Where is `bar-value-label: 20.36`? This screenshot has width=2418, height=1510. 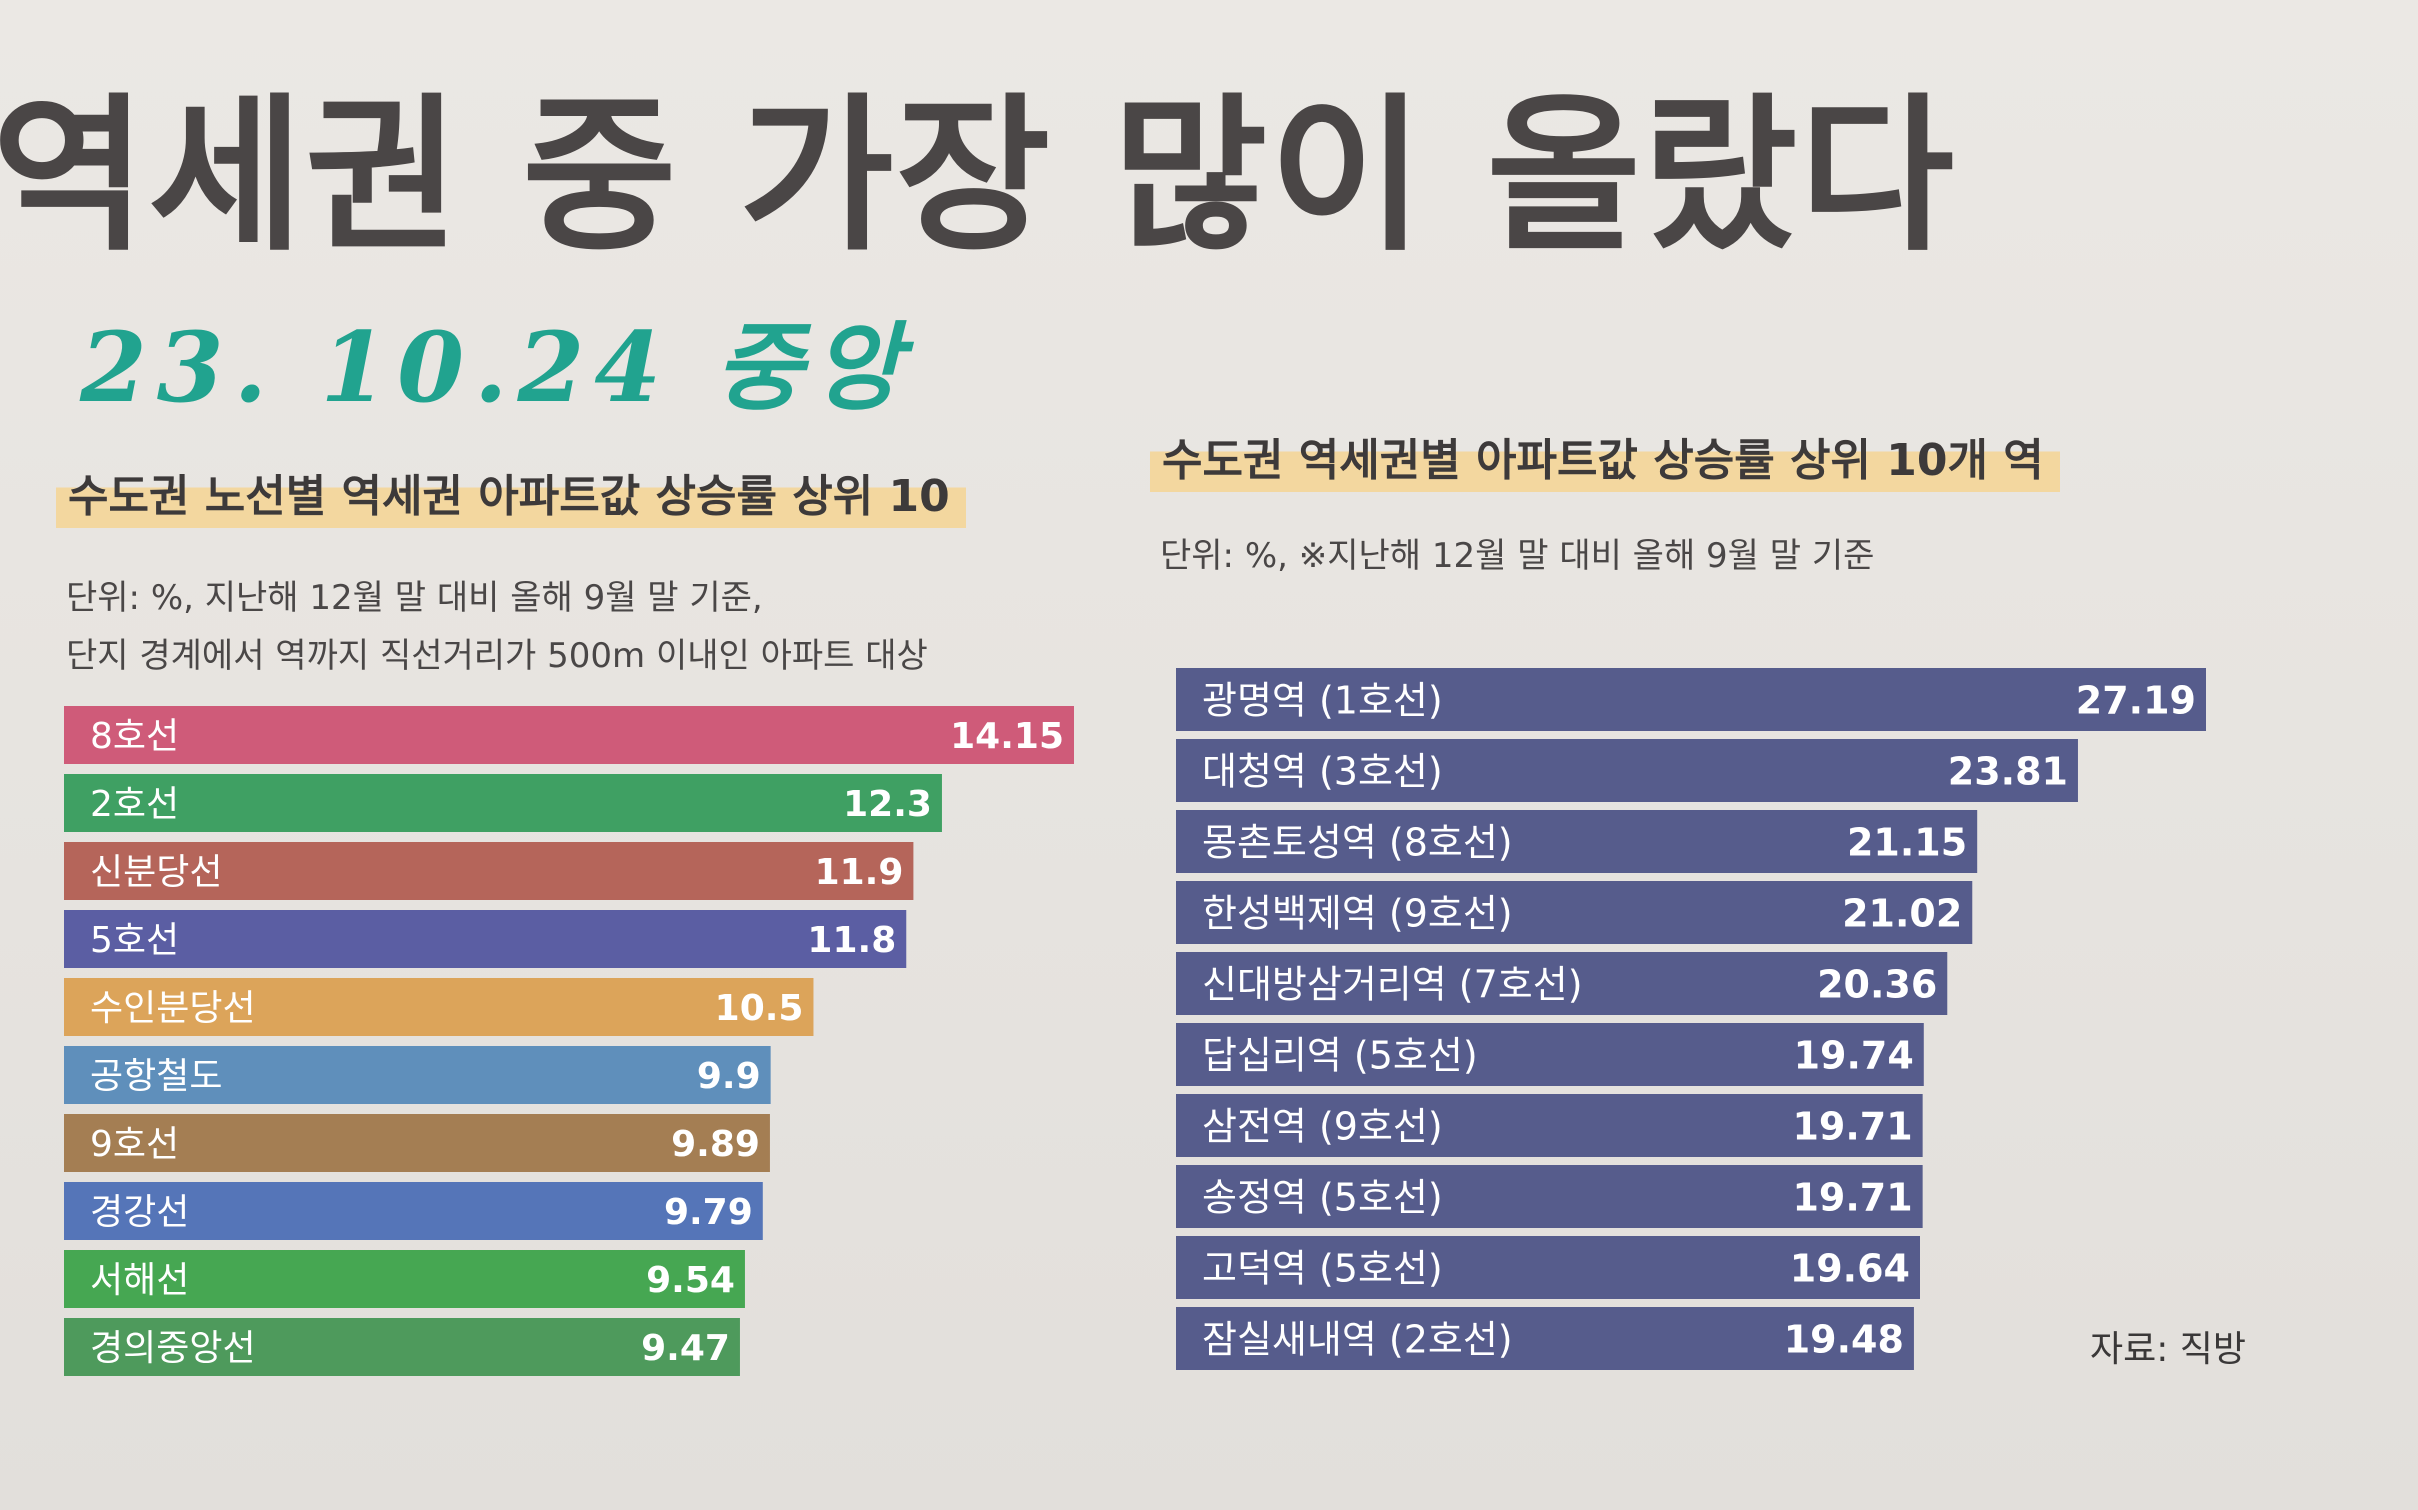 bar-value-label: 20.36 is located at coordinates (1877, 984).